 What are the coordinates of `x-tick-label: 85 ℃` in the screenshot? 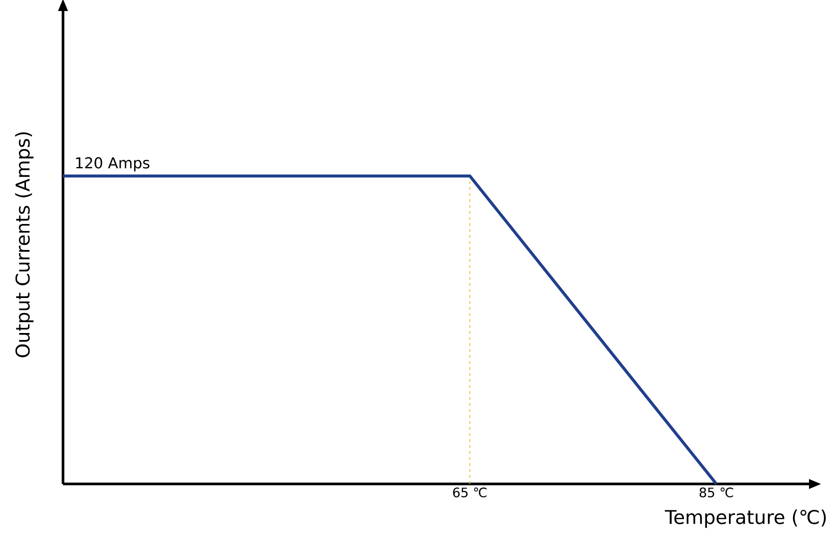 It's located at (717, 493).